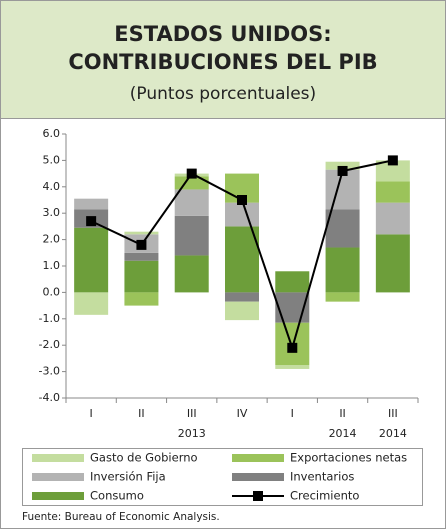  What do you see at coordinates (348, 458) in the screenshot?
I see `legend-label: Exportaciones netas` at bounding box center [348, 458].